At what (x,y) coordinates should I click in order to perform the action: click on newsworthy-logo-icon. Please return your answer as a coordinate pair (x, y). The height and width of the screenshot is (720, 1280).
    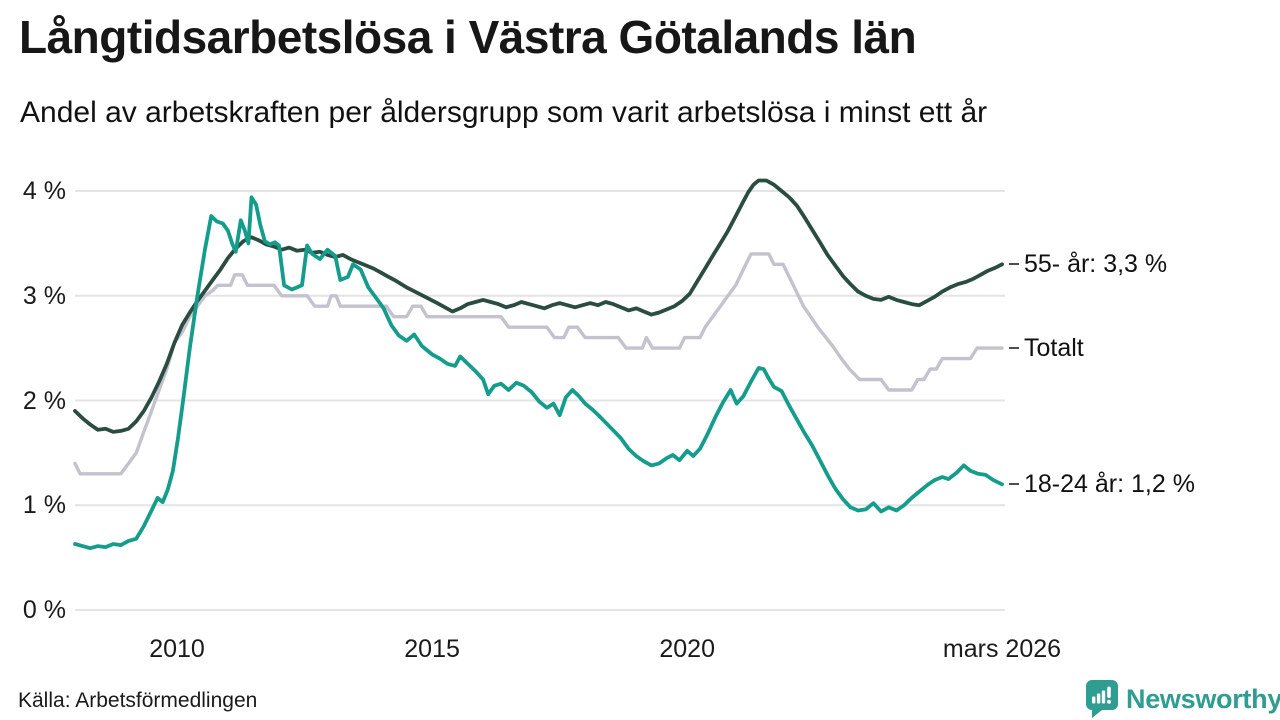
    Looking at the image, I should click on (1102, 699).